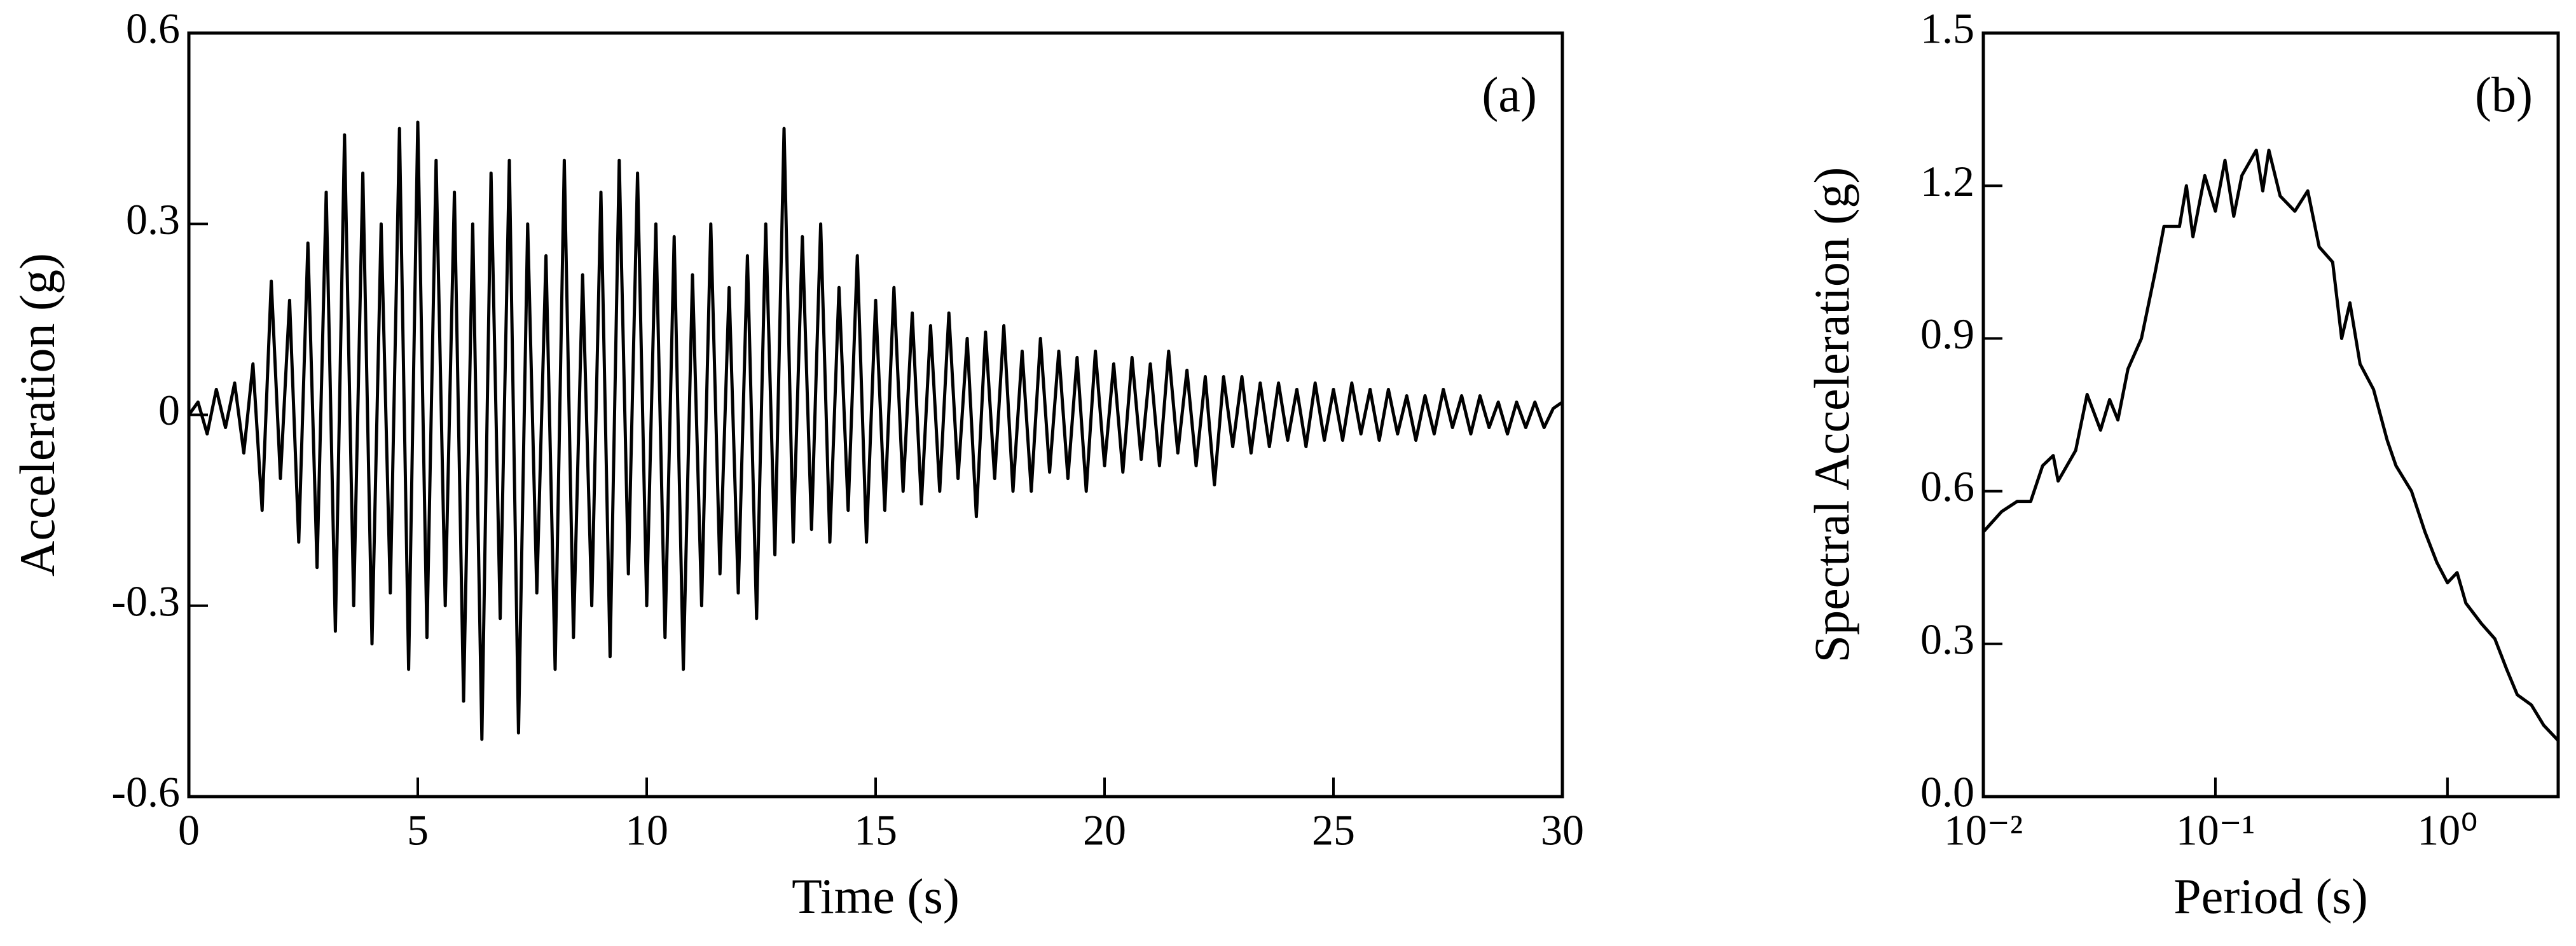 The width and height of the screenshot is (2576, 946). Describe the element at coordinates (1333, 830) in the screenshot. I see `x-tick-label: 25` at that location.